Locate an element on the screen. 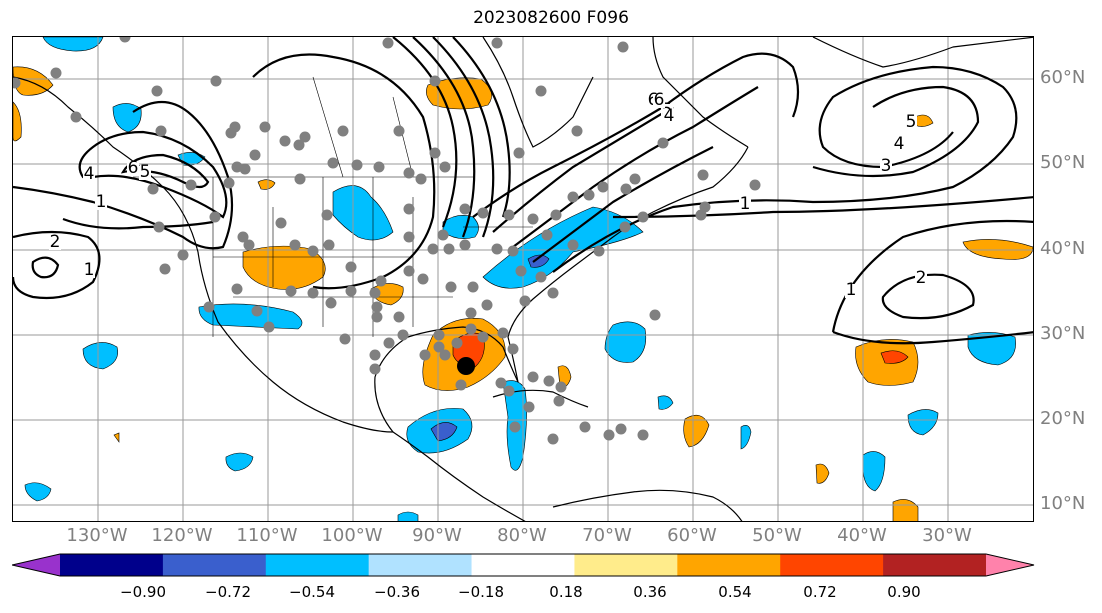  lat-label-20n: 20°N is located at coordinates (1063, 418).